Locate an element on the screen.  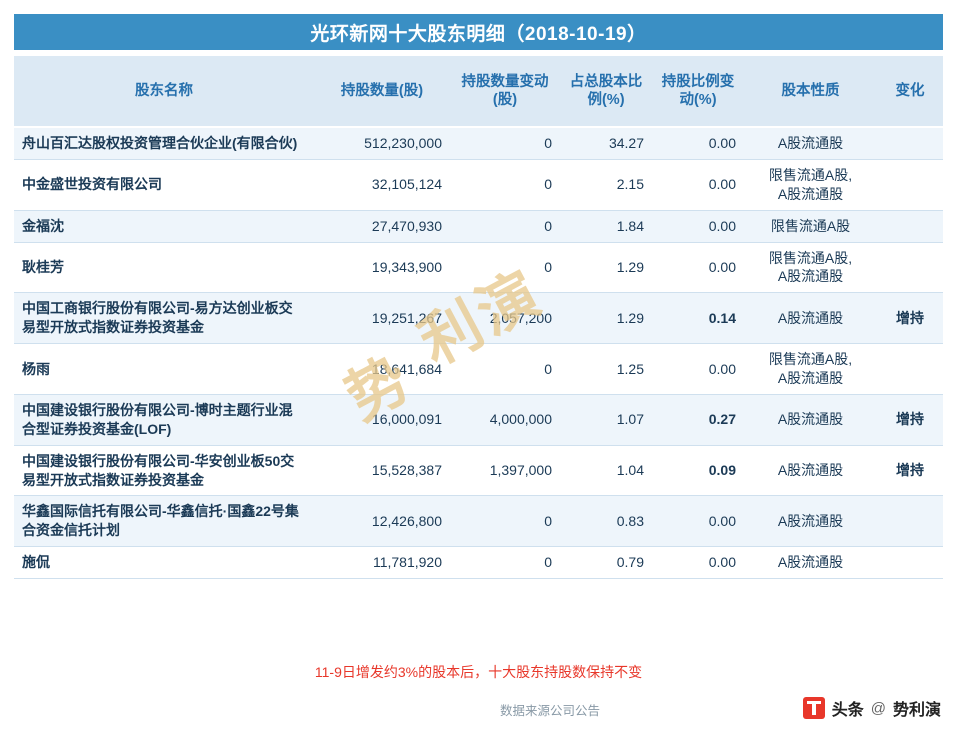
cell-shareholder-name: 中国建设银行股份有限公司-博时主题行业混合型证券投资基金(LOF) is located at coordinates (164, 420).